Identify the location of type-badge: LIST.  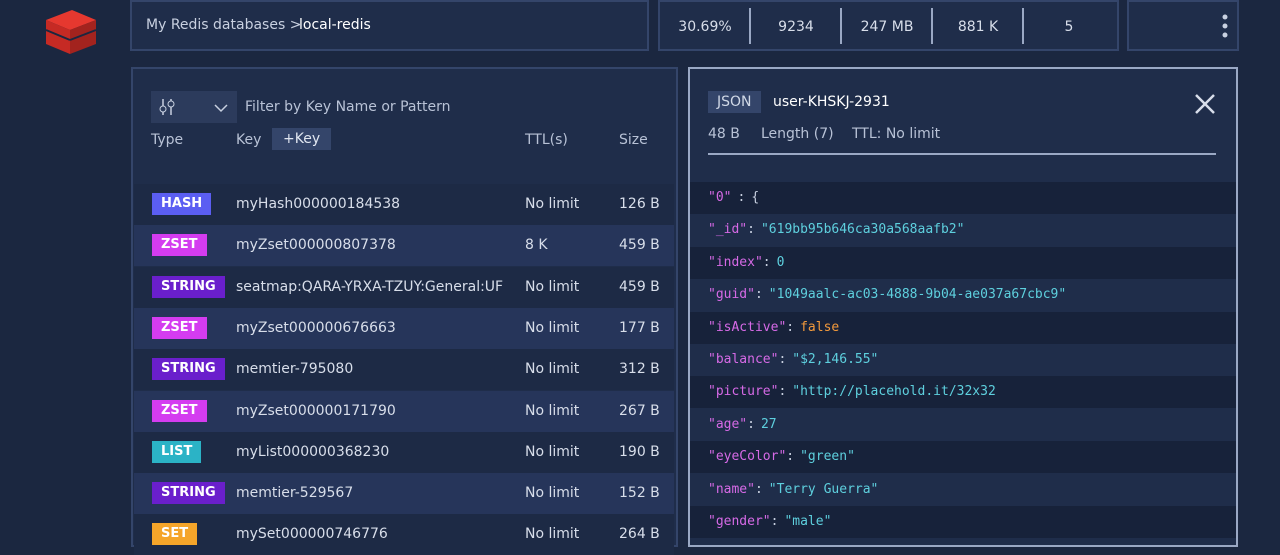
(177, 451).